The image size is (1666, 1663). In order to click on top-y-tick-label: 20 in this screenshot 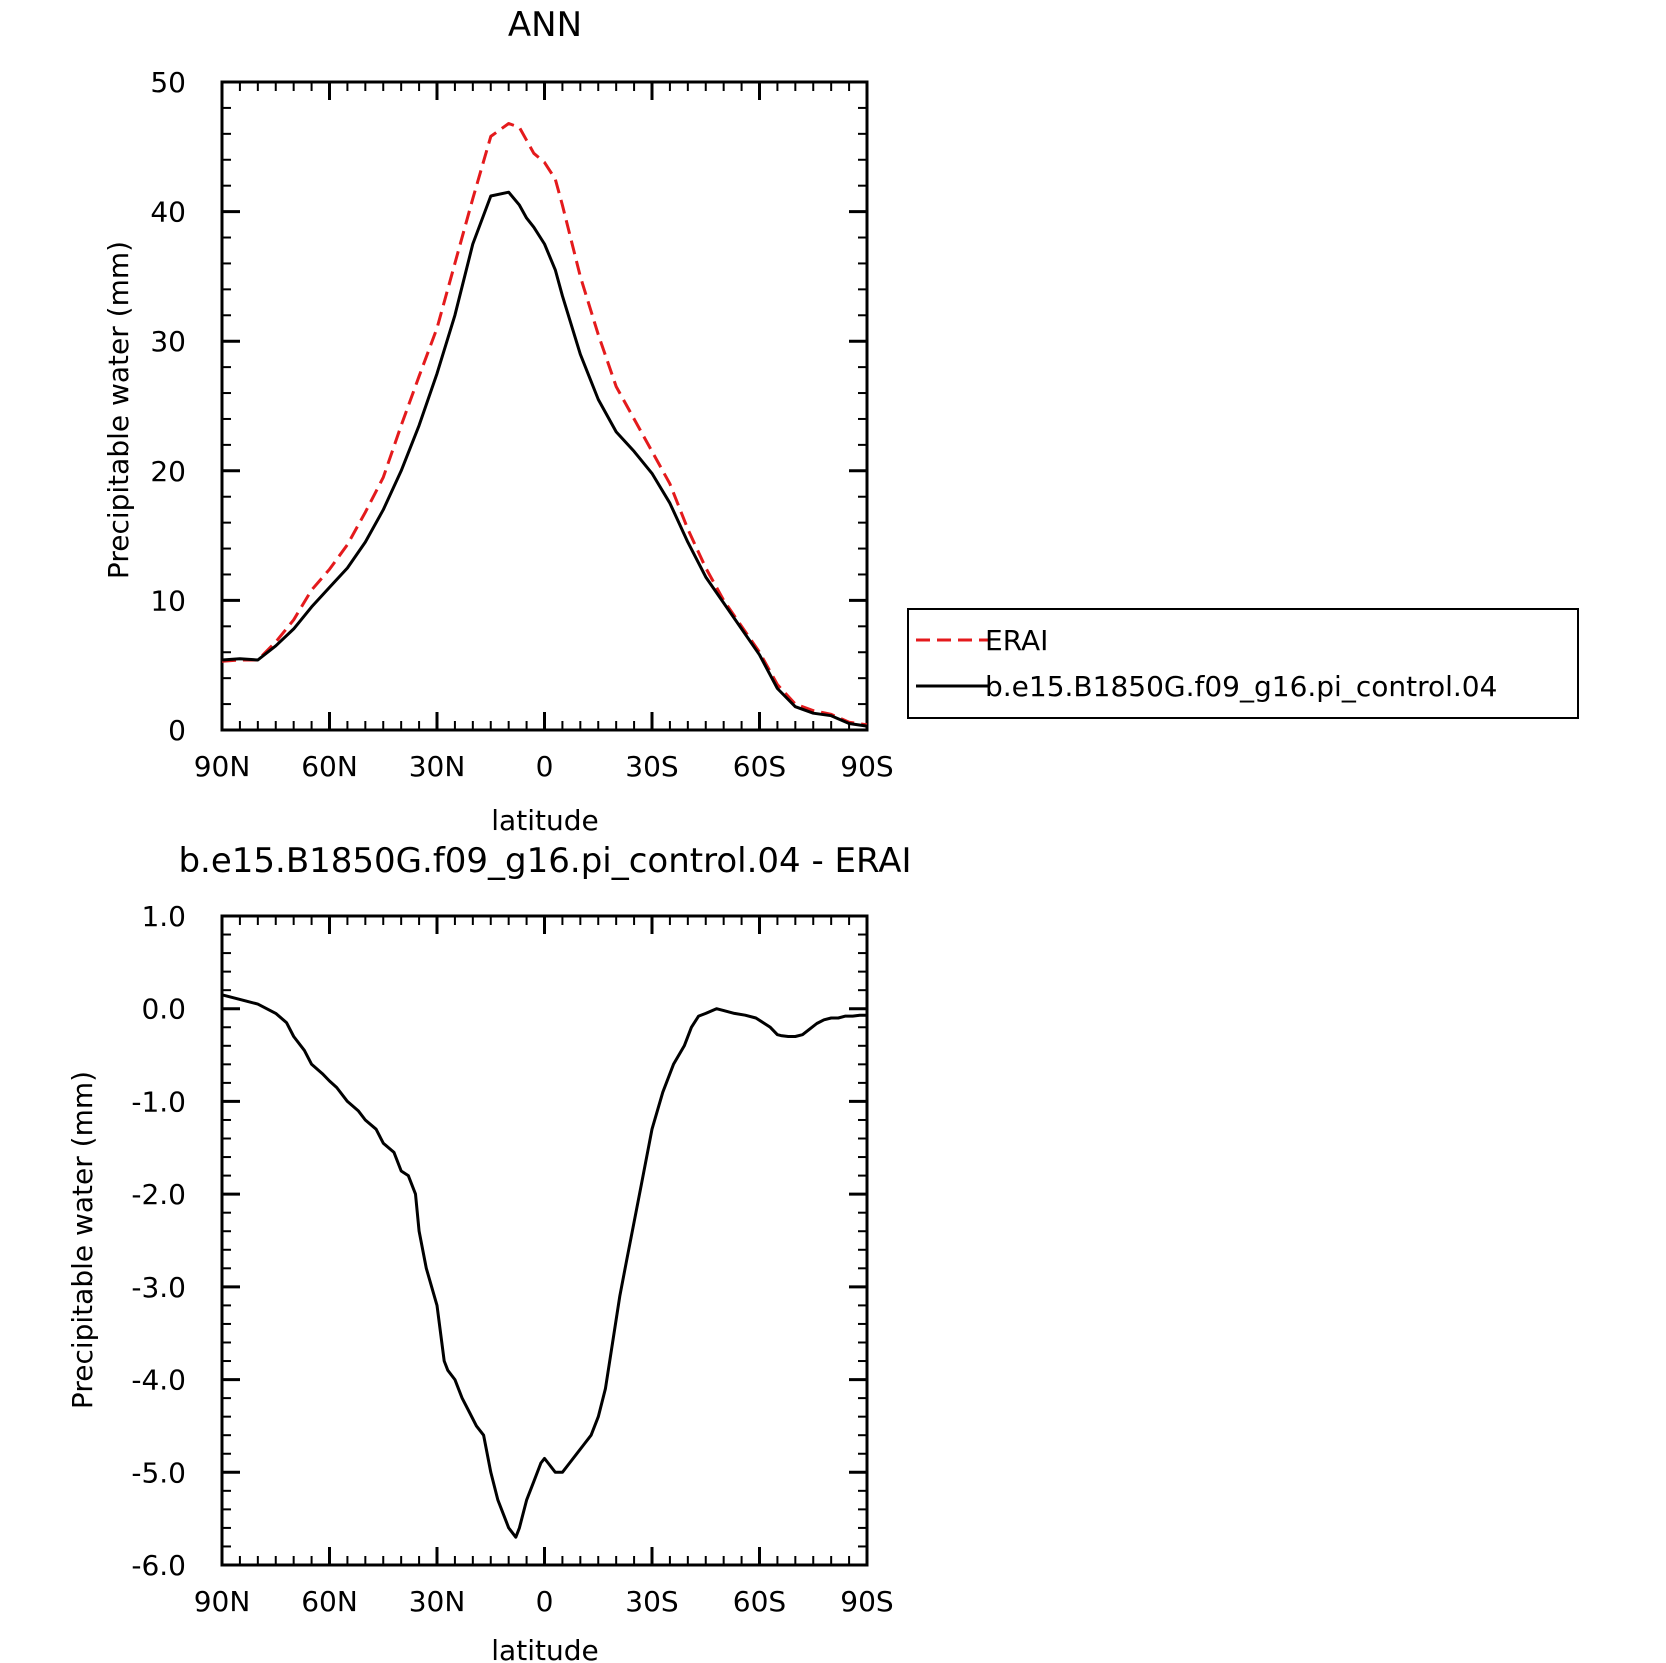, I will do `click(168, 471)`.